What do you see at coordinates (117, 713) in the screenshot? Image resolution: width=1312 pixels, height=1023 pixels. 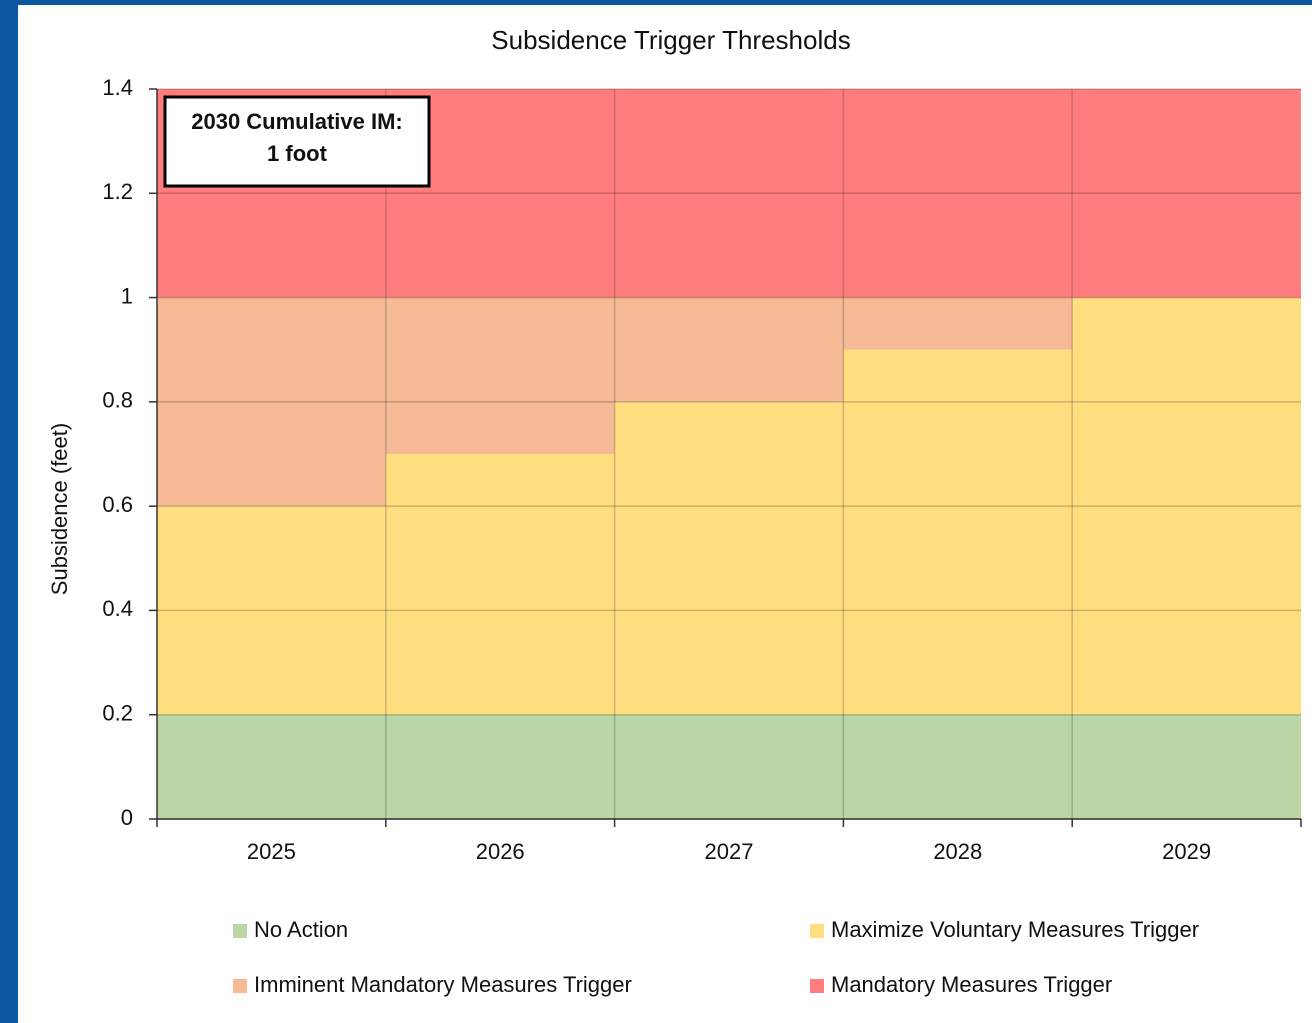 I see `y-tick-label: 0.2` at bounding box center [117, 713].